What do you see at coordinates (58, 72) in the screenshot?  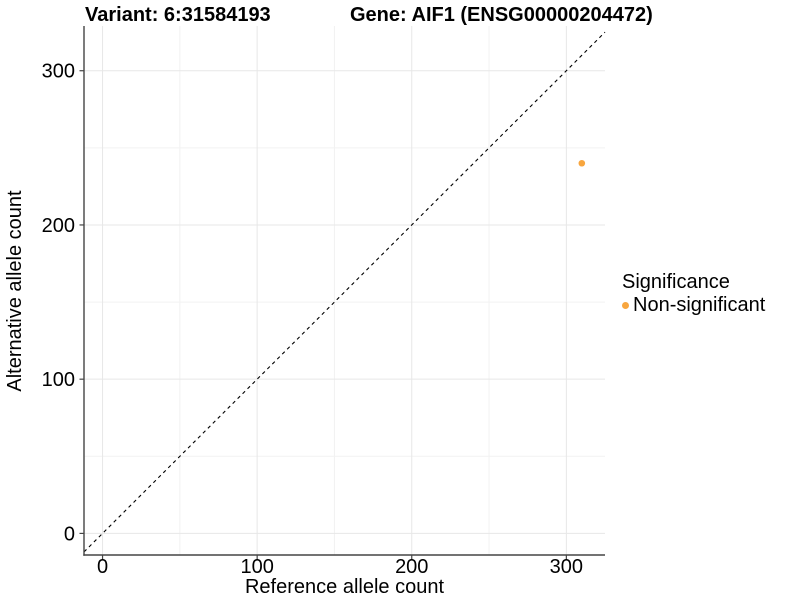 I see `y-tick-label: 300` at bounding box center [58, 72].